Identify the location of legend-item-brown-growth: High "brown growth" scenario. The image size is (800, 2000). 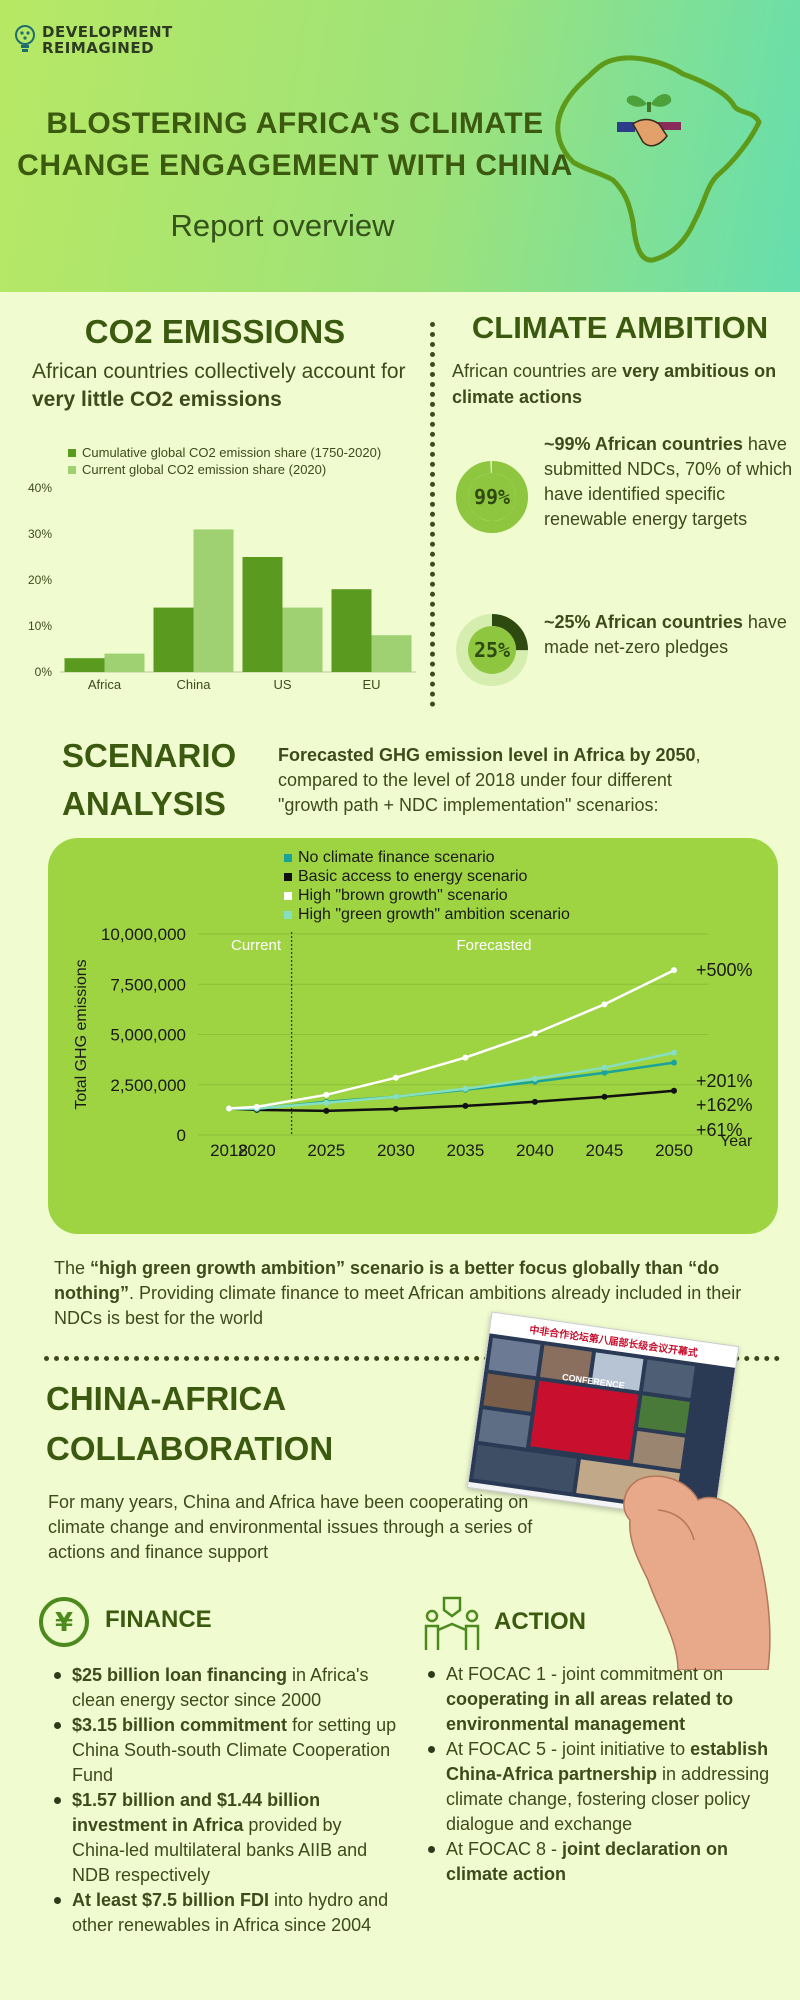
(427, 895).